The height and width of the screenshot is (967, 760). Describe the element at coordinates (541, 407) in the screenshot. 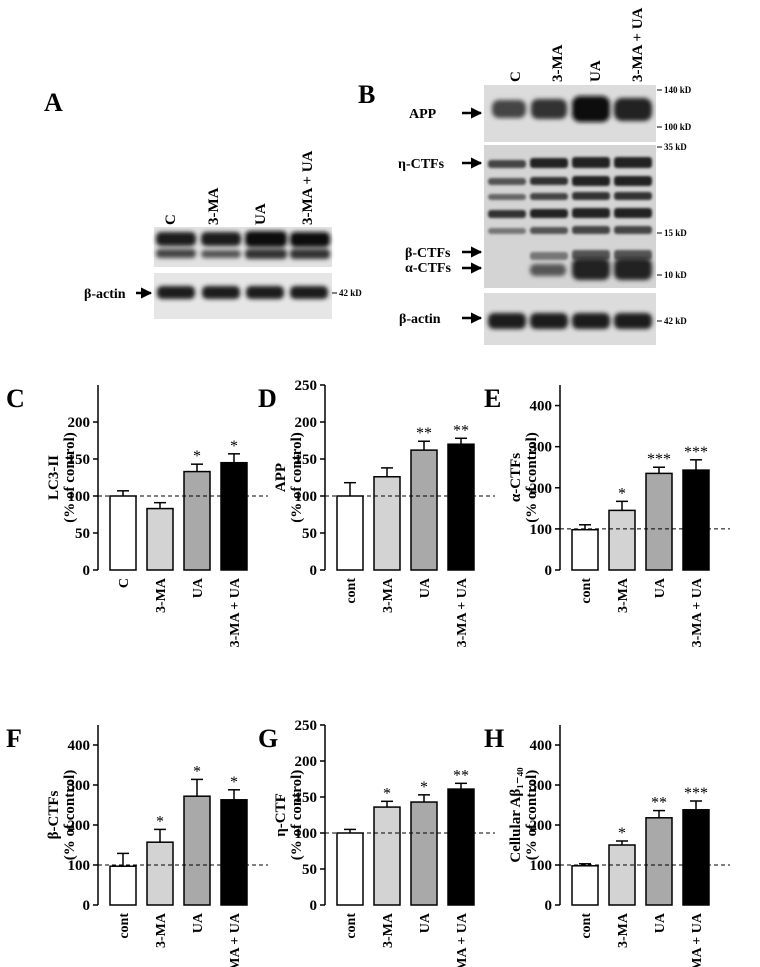

I see `y-tick-label: 400` at that location.